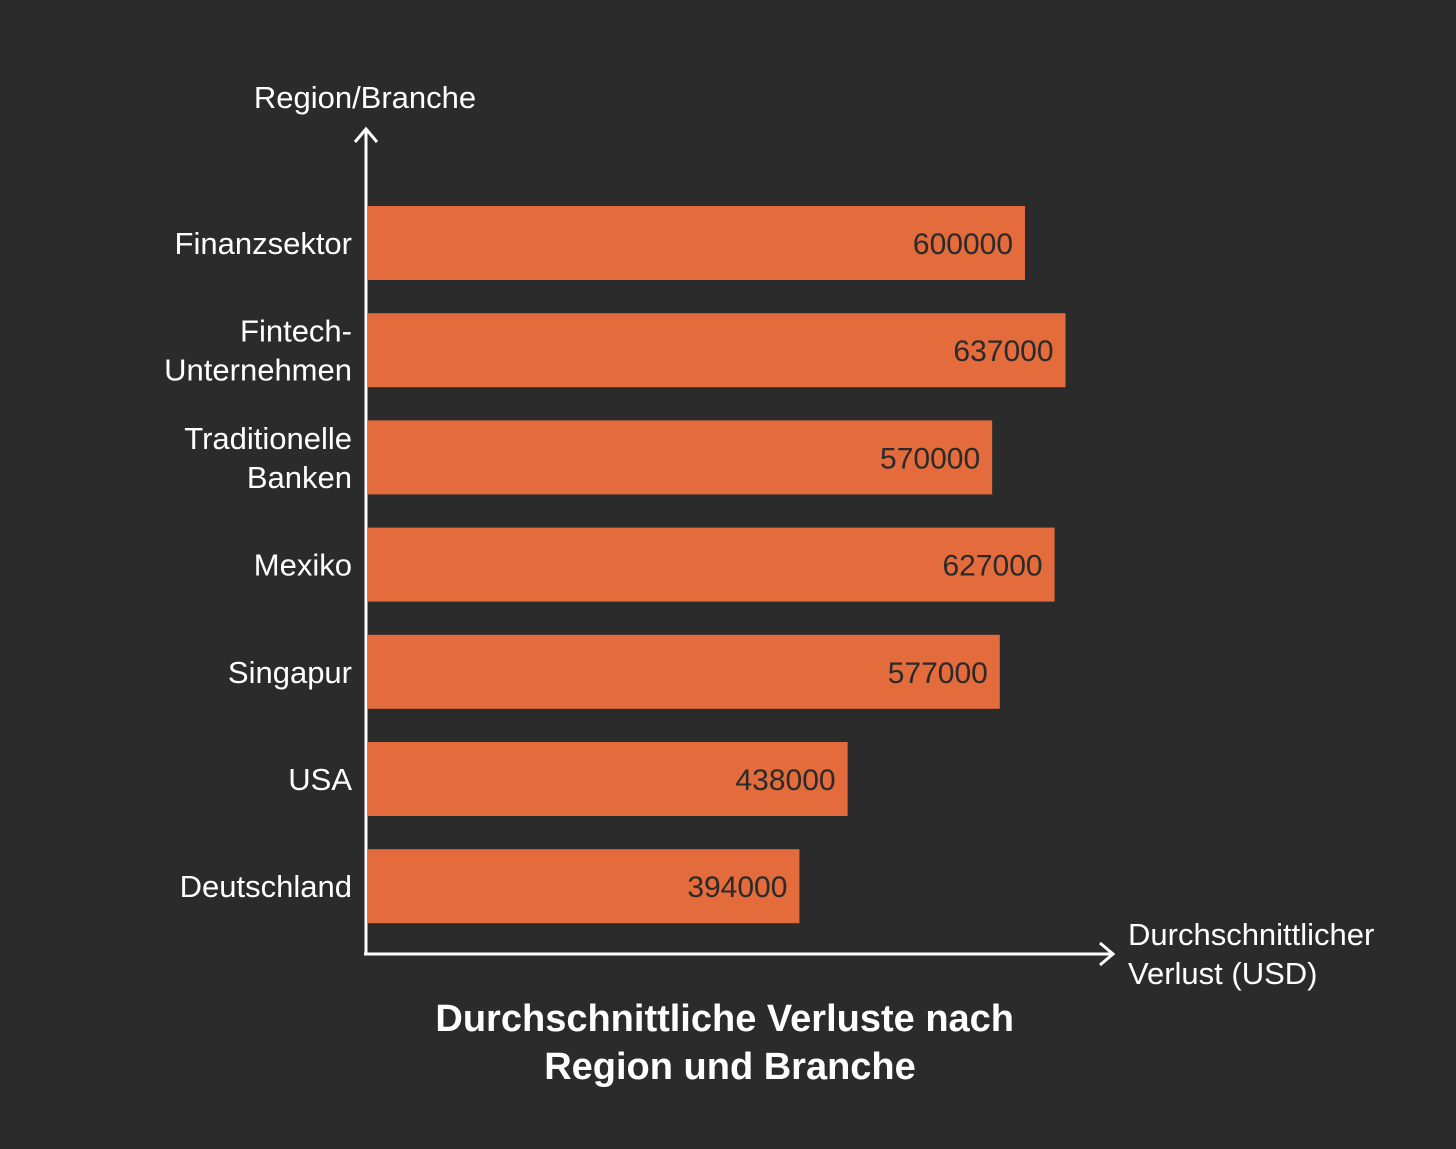 This screenshot has width=1456, height=1149. Describe the element at coordinates (258, 370) in the screenshot. I see `category-label-1-line-1: Unternehmen` at that location.